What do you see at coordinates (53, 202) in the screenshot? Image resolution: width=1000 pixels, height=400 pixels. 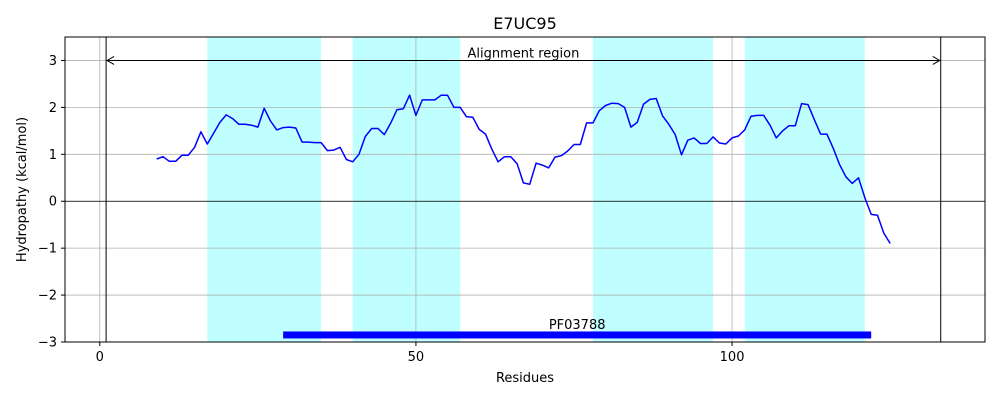 I see `y-tick-label: 0` at bounding box center [53, 202].